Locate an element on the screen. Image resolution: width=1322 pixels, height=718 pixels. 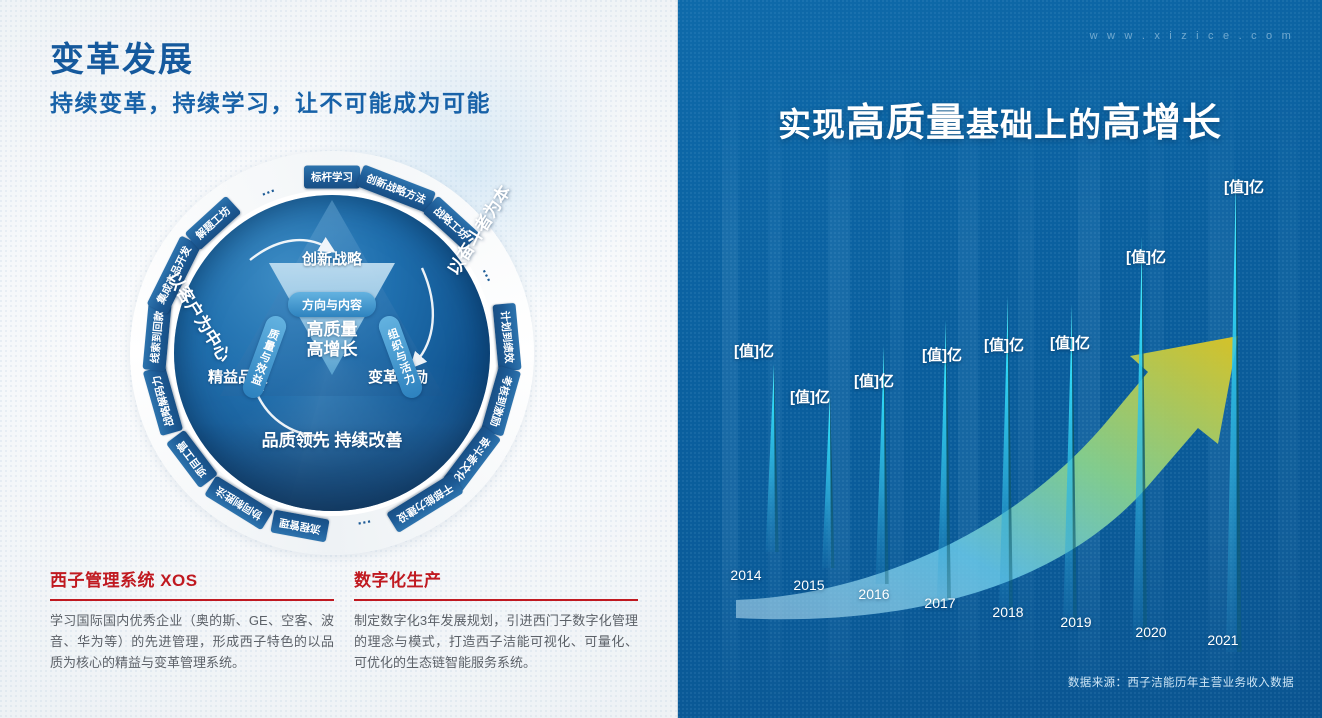
axis-year-label: 2016 is located at coordinates (874, 594).